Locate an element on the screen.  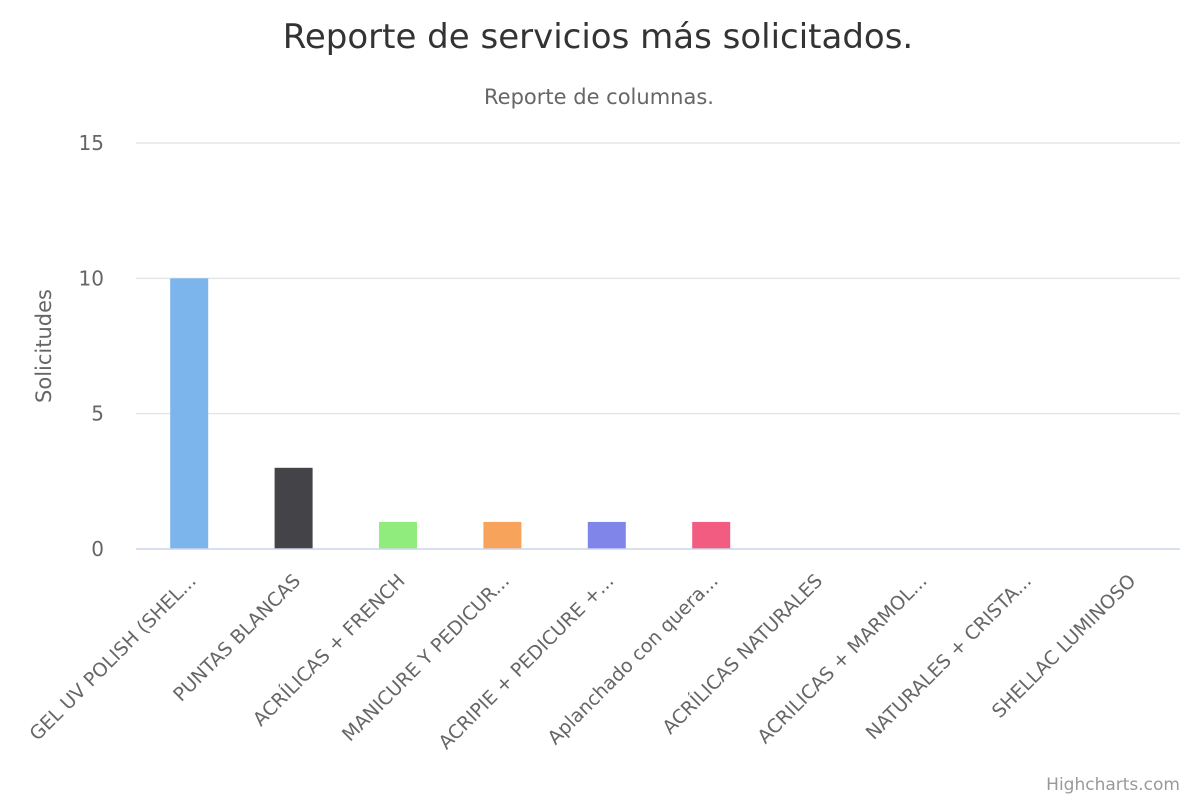
y-tick-label: 5 is located at coordinates (97, 414).